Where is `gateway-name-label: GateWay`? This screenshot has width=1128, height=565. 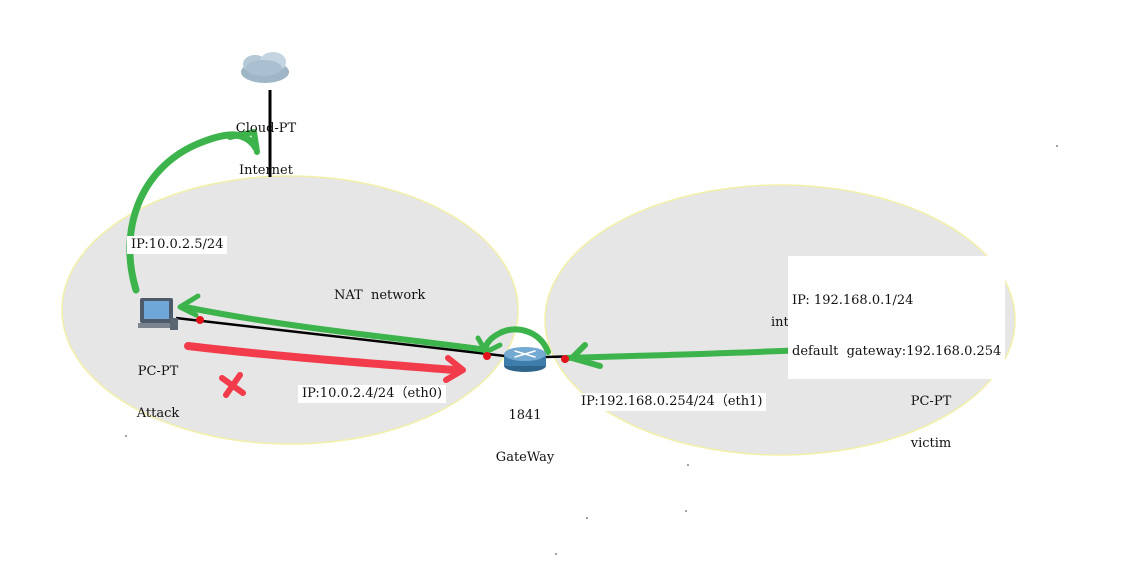
gateway-name-label: GateWay is located at coordinates (525, 457).